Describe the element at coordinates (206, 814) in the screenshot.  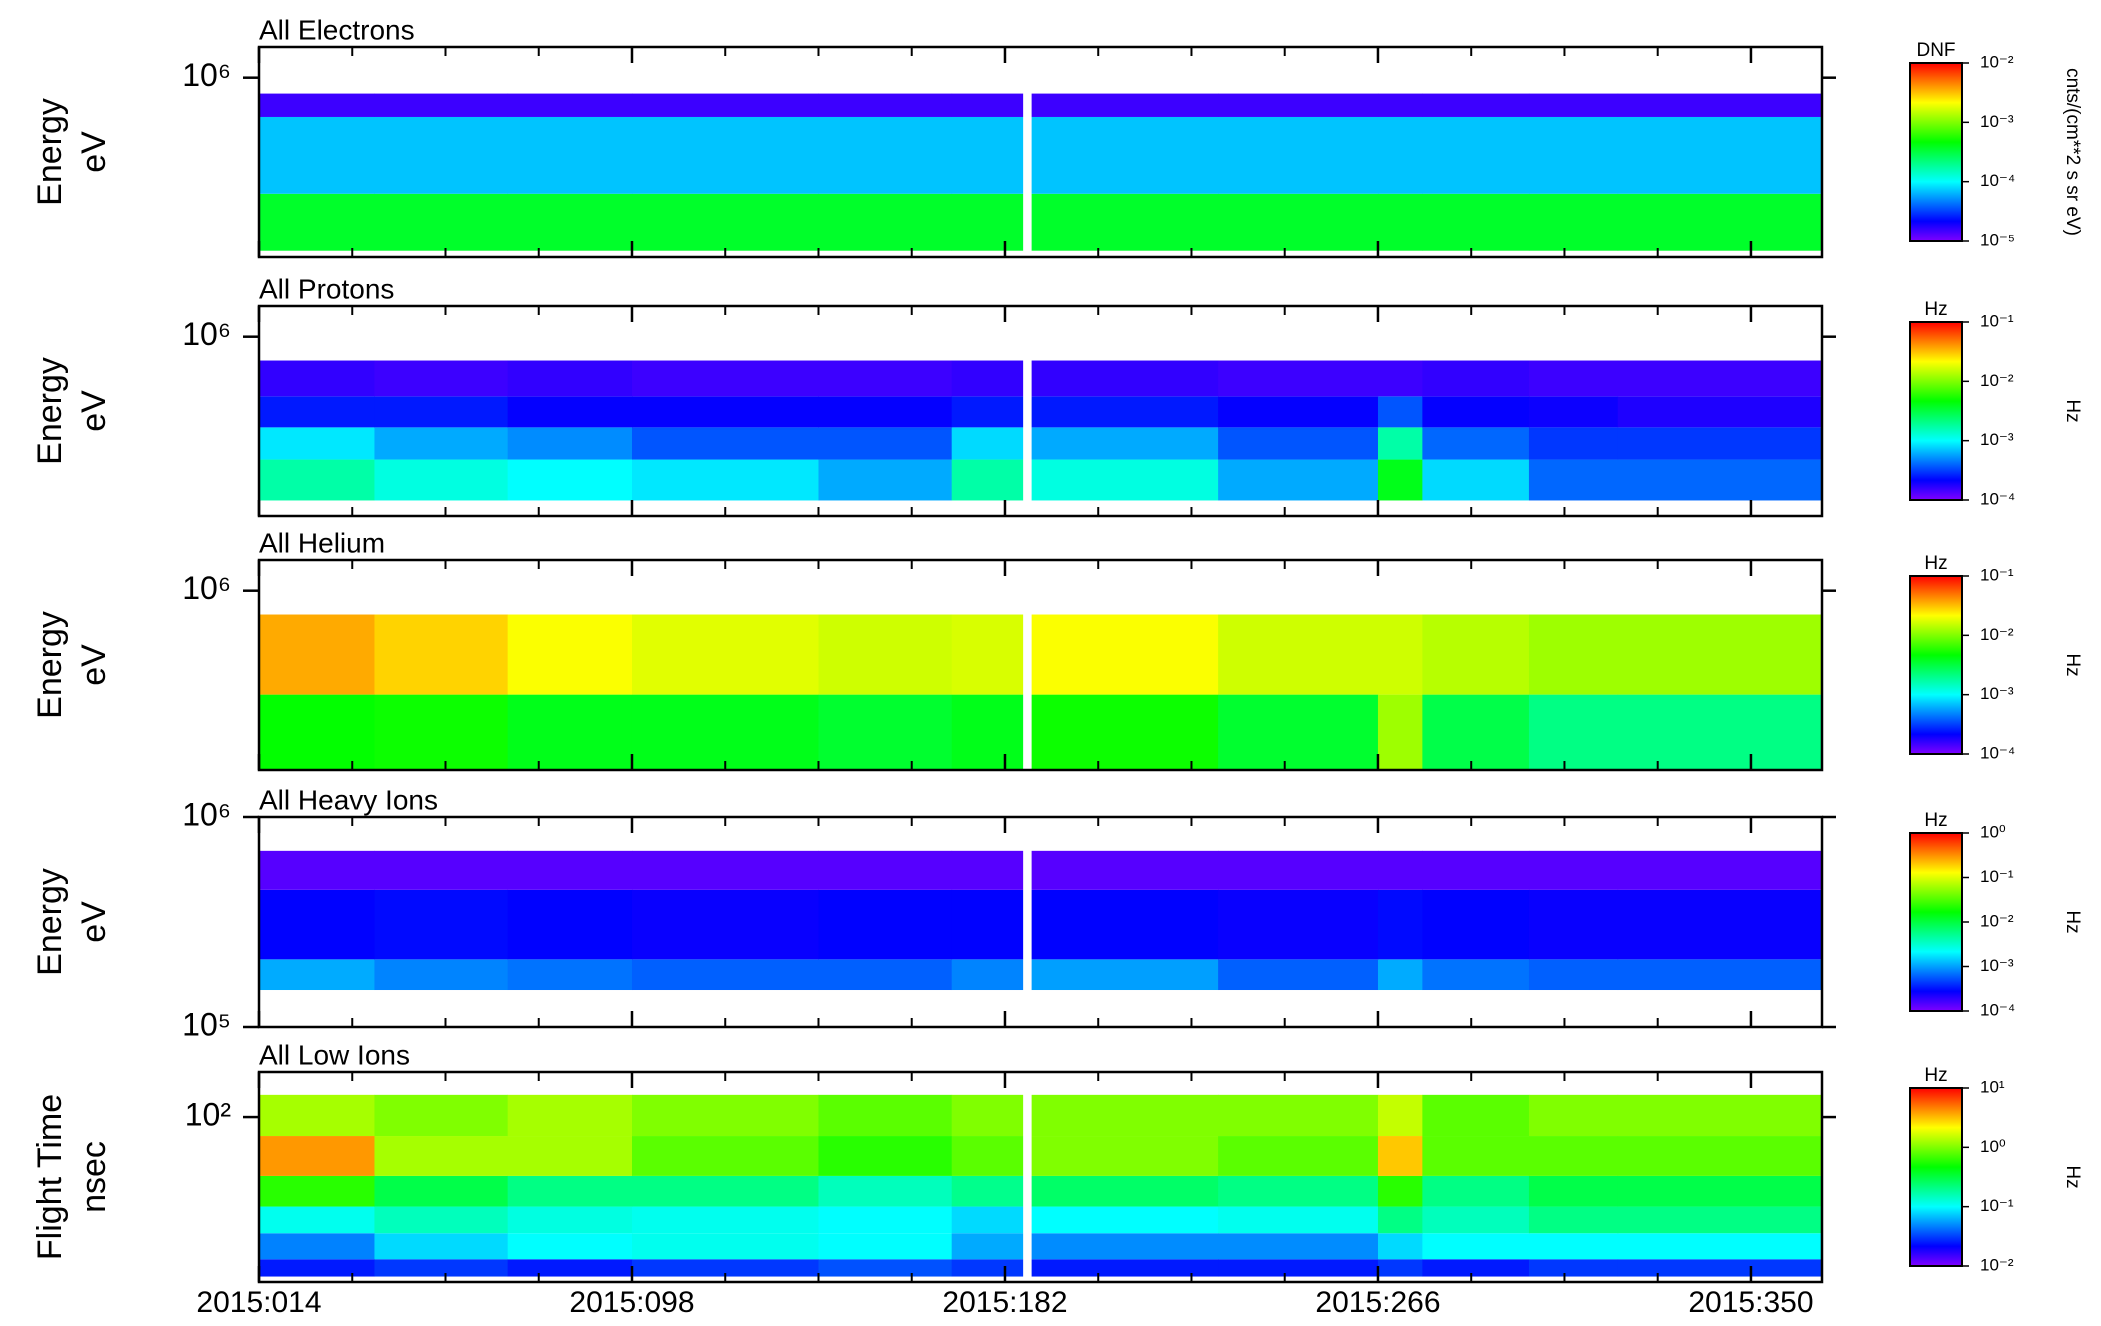
I see `y-tick-label: 10⁶` at that location.